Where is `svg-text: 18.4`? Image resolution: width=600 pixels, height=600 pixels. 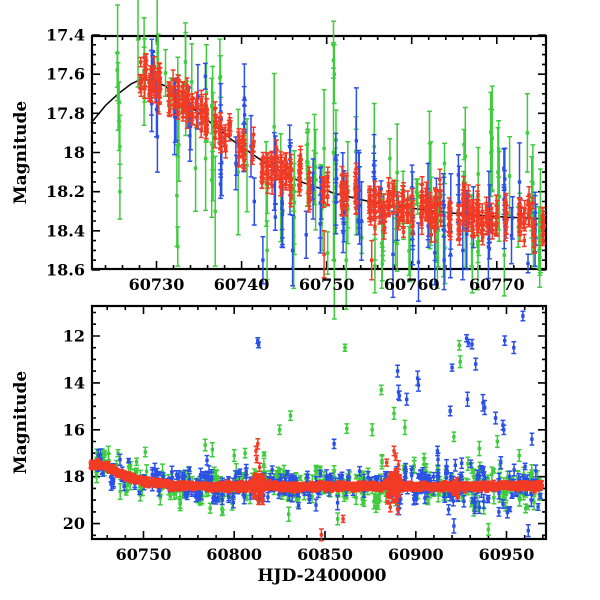 svg-text: 18.4 is located at coordinates (65, 230).